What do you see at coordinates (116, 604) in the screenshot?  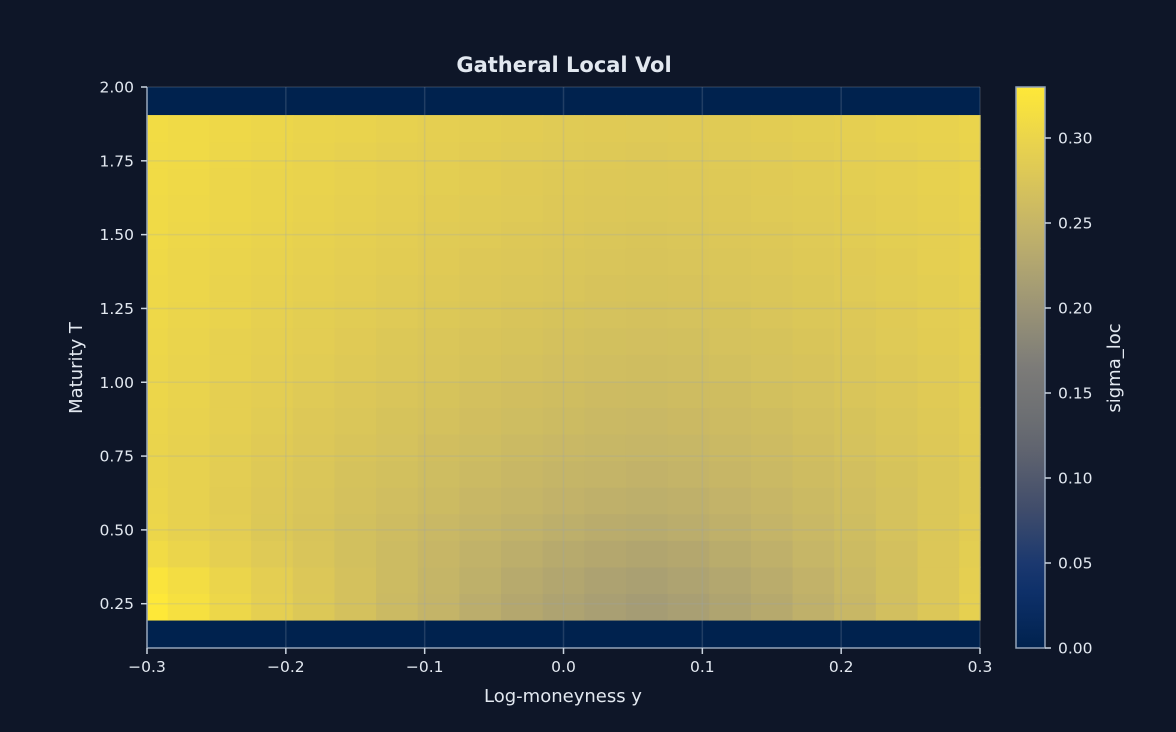 I see `y-tick-label: 0.25` at bounding box center [116, 604].